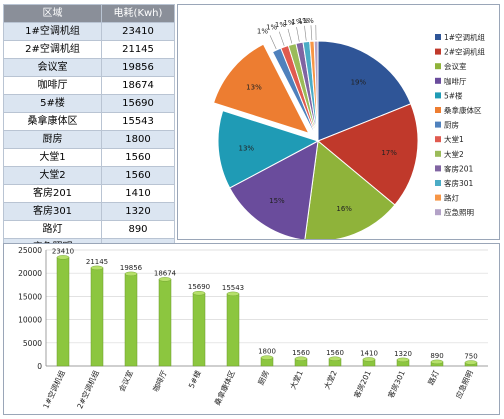 Image resolution: width=504 pixels, height=419 pixels. I want to click on cell-area: 1#空调机组, so click(52, 31).